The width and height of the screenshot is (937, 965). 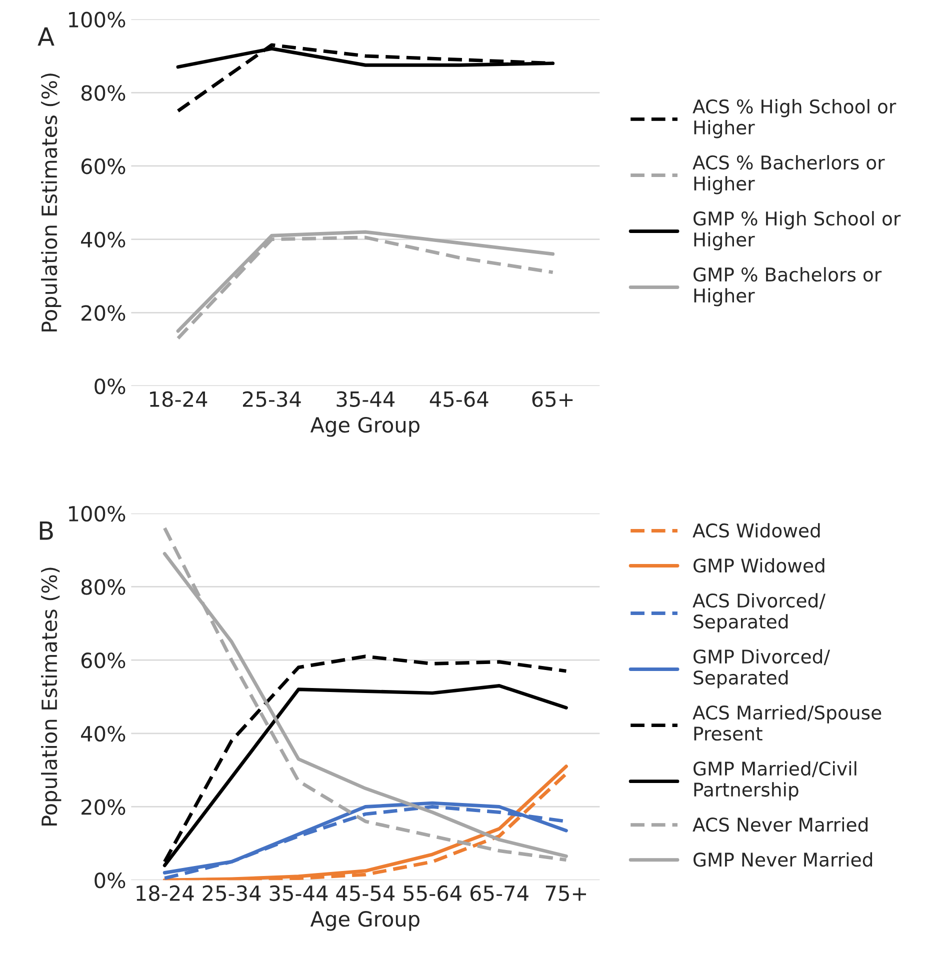 I want to click on legend-label: ACS Never Married, so click(x=780, y=824).